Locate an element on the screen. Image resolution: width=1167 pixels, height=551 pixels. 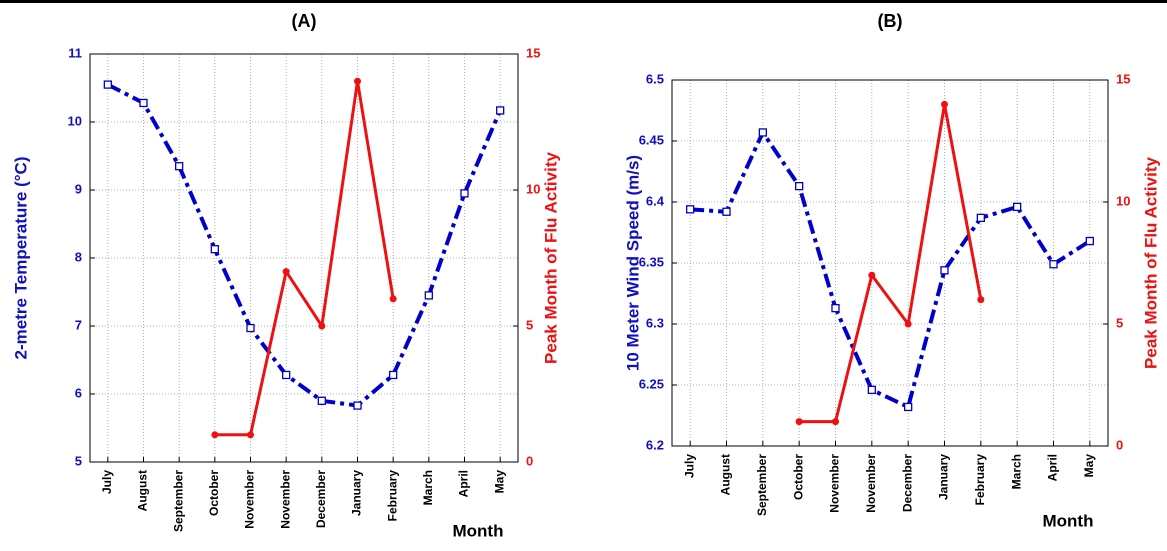
y-tick-label: 11 is located at coordinates (75, 52).